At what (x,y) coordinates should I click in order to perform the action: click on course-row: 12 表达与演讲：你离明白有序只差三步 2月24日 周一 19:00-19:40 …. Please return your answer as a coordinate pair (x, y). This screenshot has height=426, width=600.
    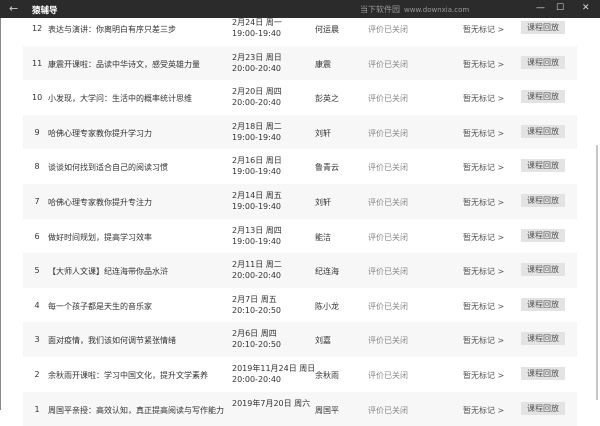
    Looking at the image, I should click on (300, 28).